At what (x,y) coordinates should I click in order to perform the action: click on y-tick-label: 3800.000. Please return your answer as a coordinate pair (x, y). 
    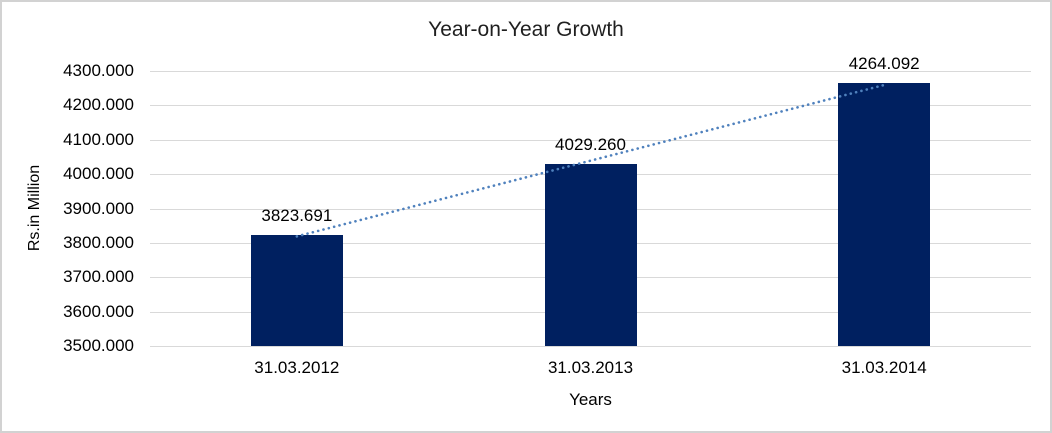
    Looking at the image, I should click on (98, 242).